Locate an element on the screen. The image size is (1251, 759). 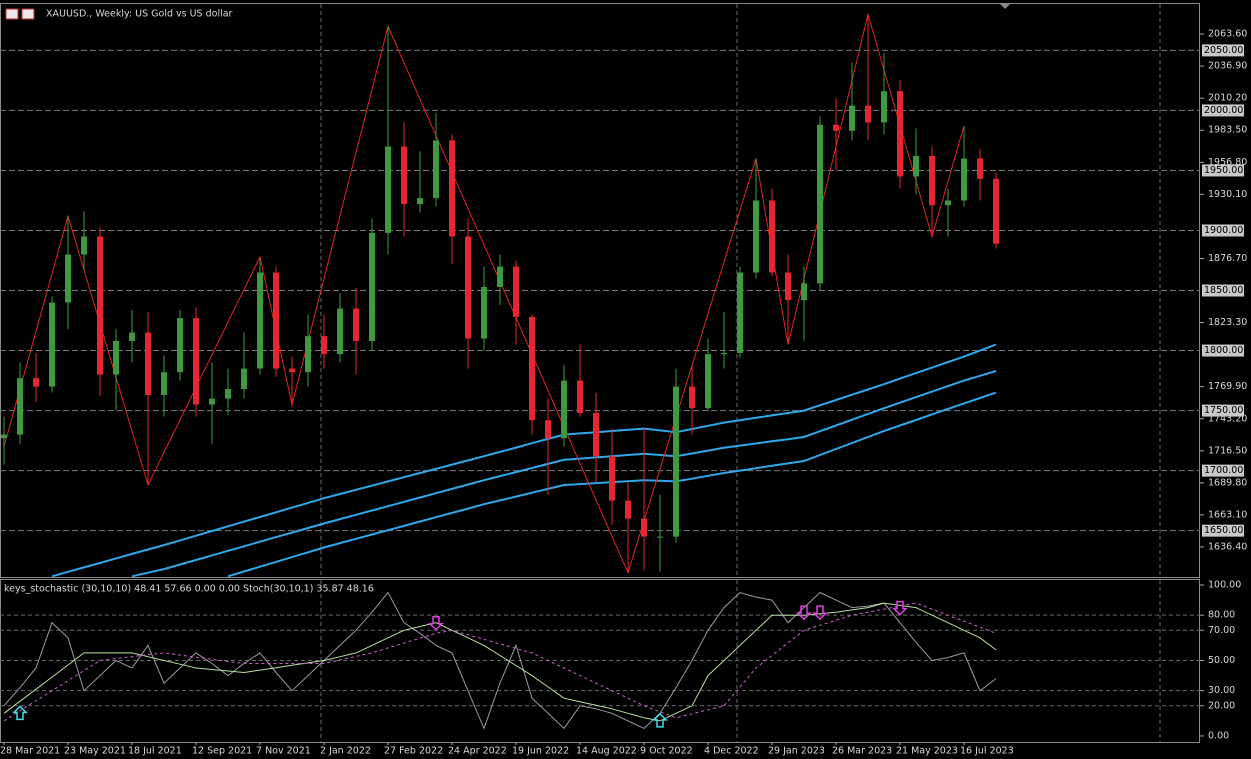
level-label: 1700.00 is located at coordinates (1223, 470).